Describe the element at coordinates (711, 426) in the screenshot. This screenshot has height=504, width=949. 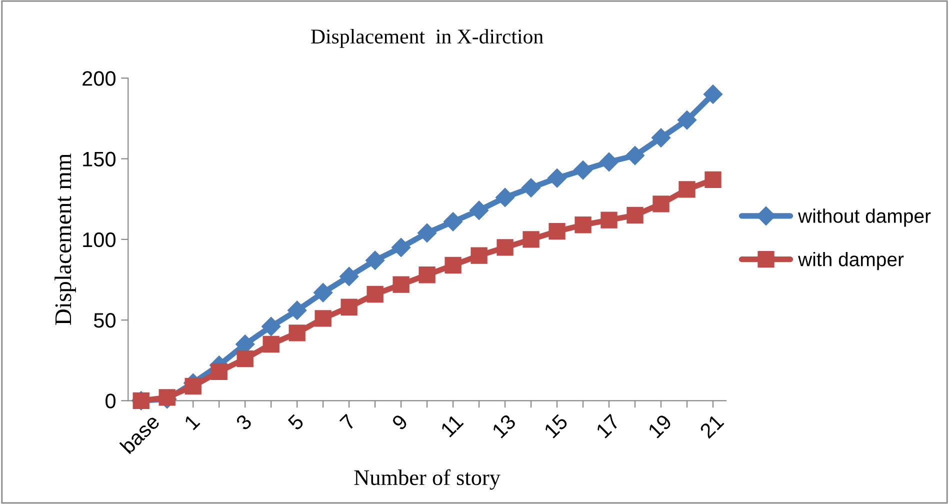
I see `x-tick-label: 21` at that location.